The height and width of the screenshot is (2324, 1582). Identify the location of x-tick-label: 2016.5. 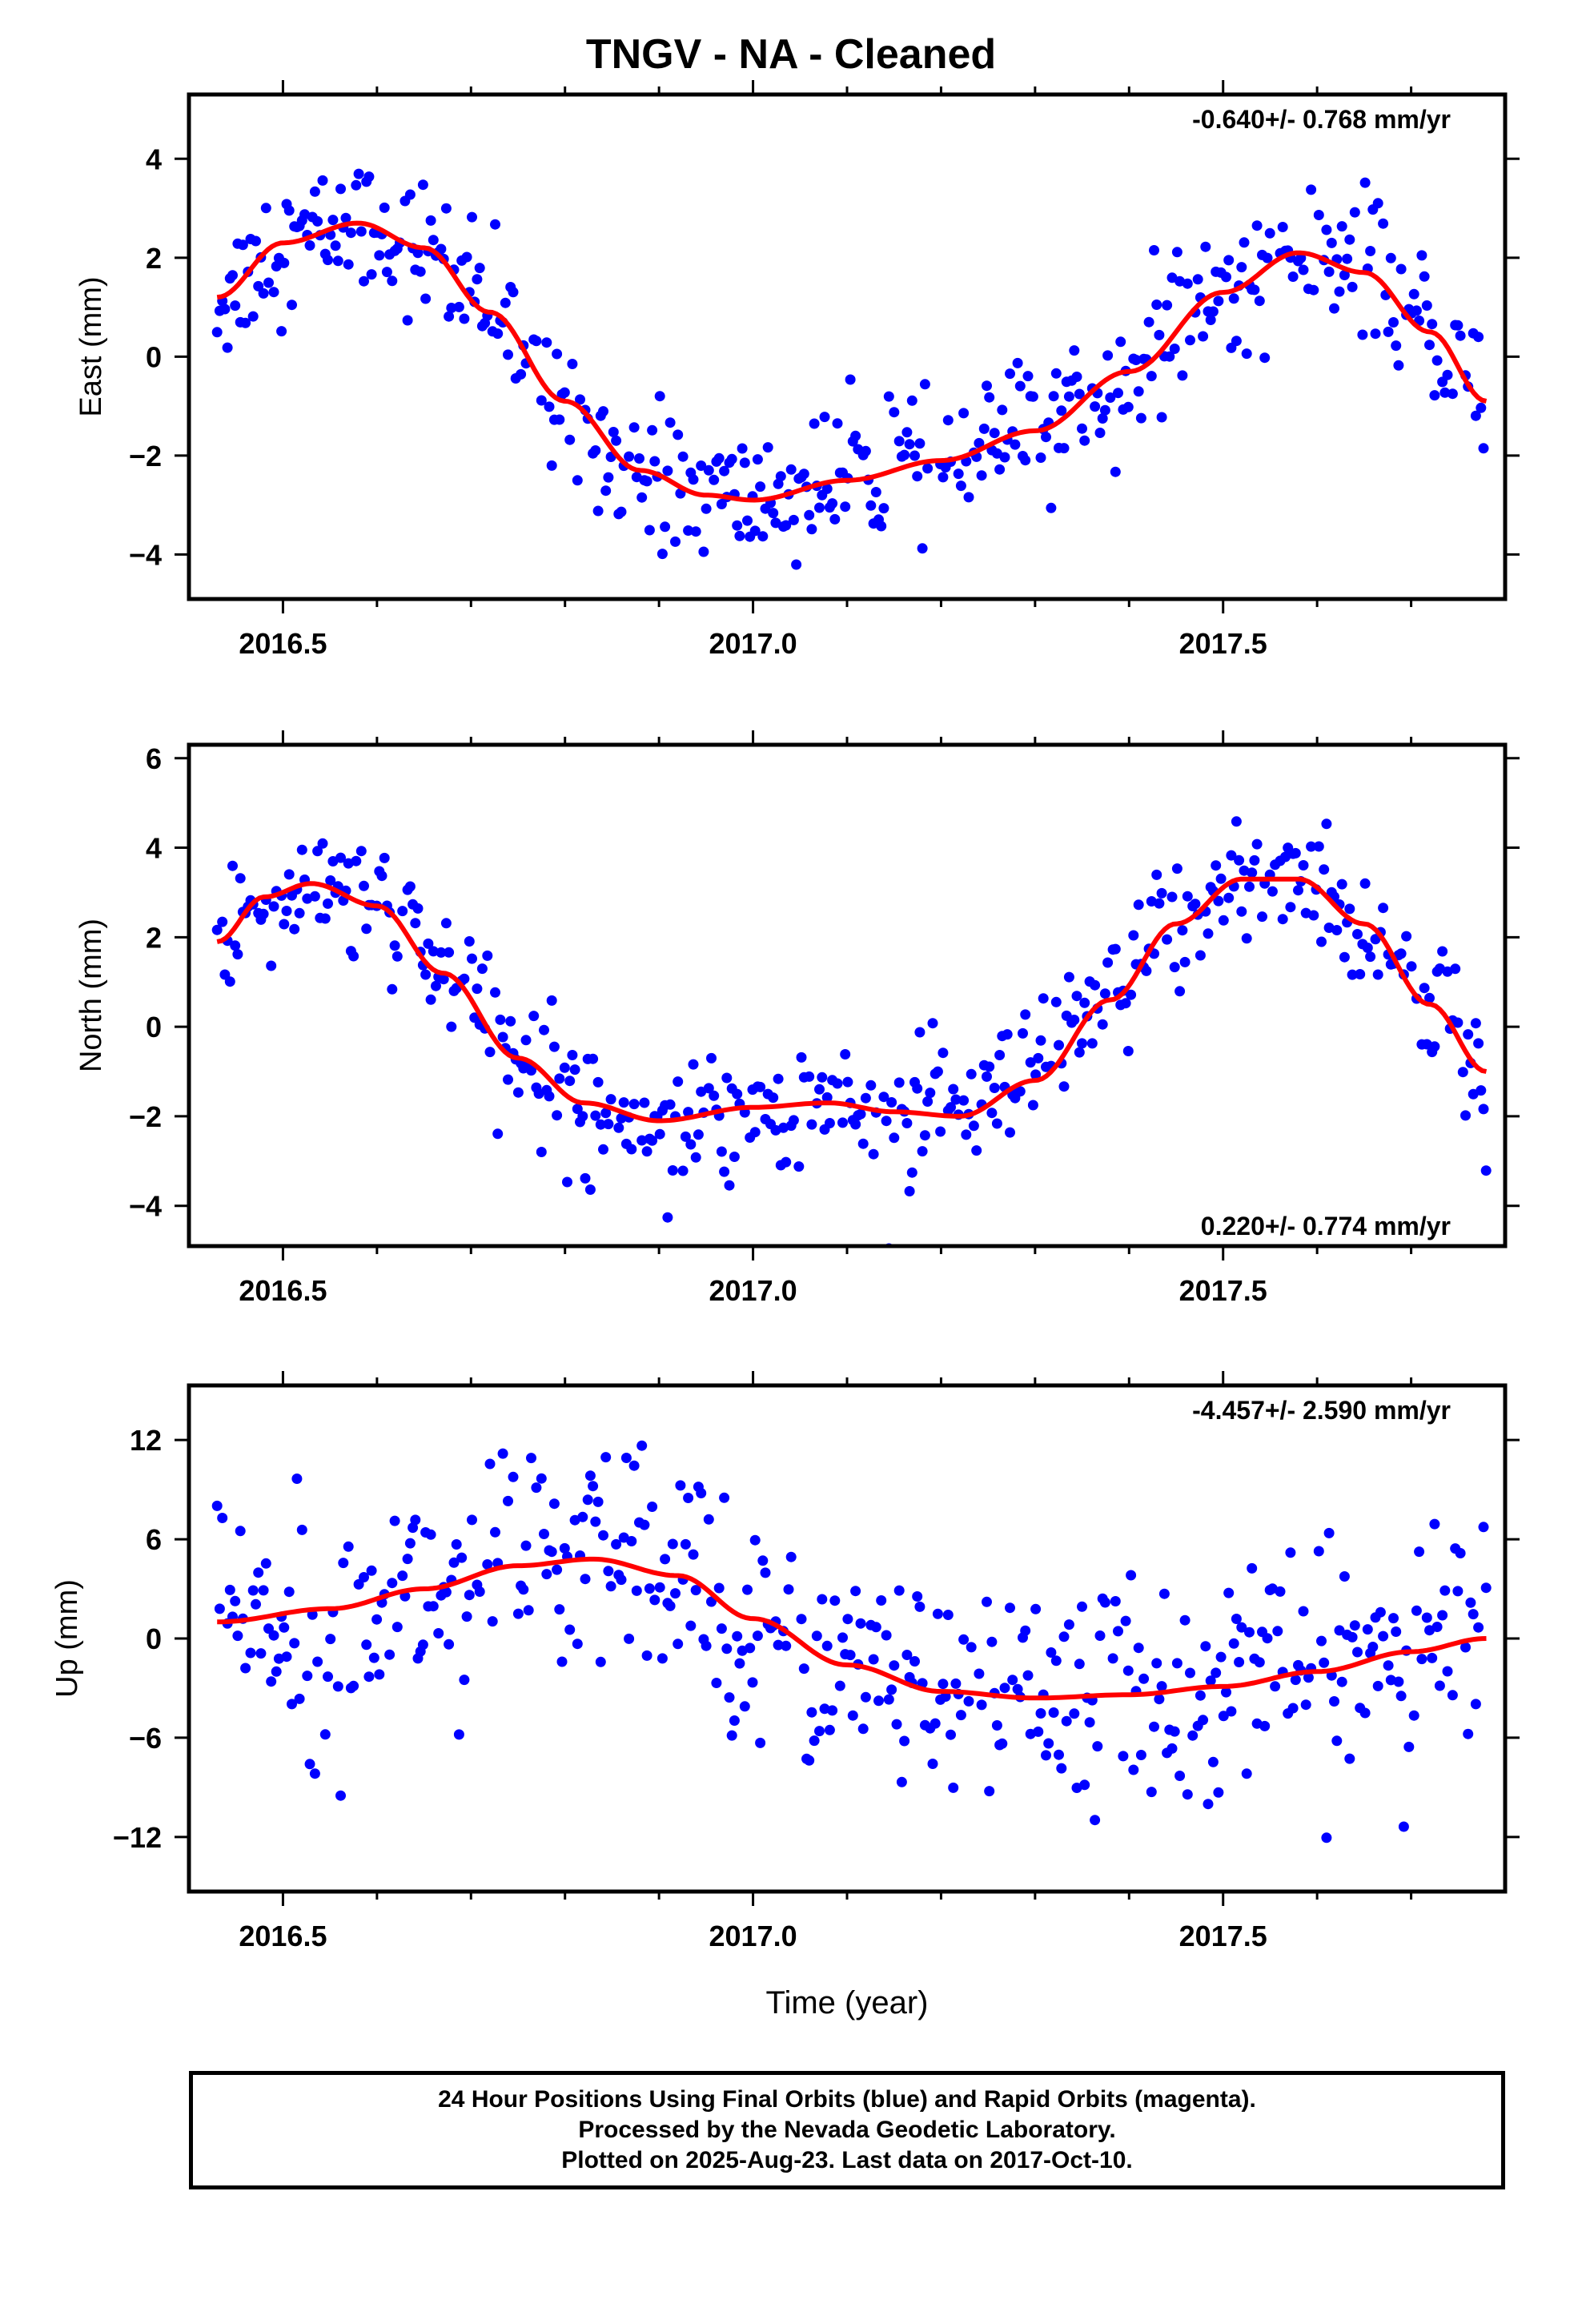
(283, 1936).